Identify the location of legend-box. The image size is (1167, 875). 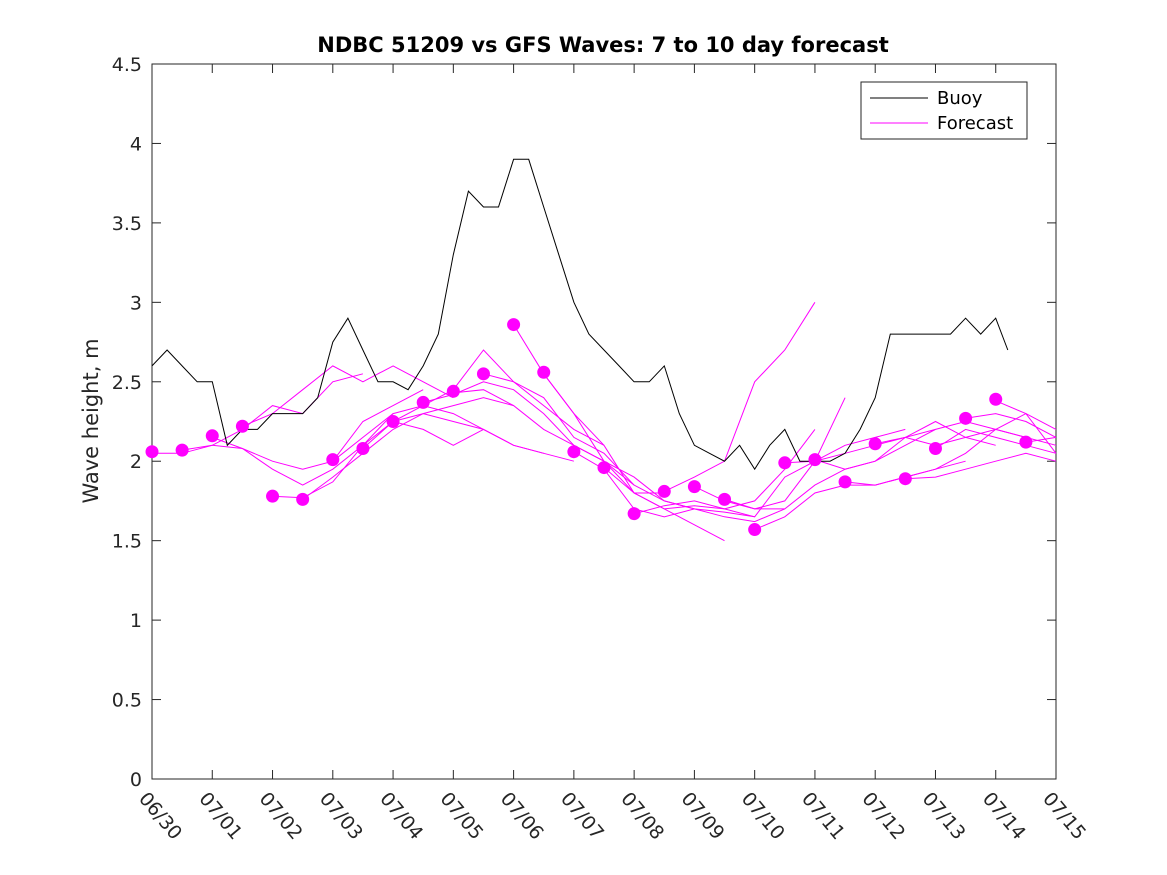
(944, 110).